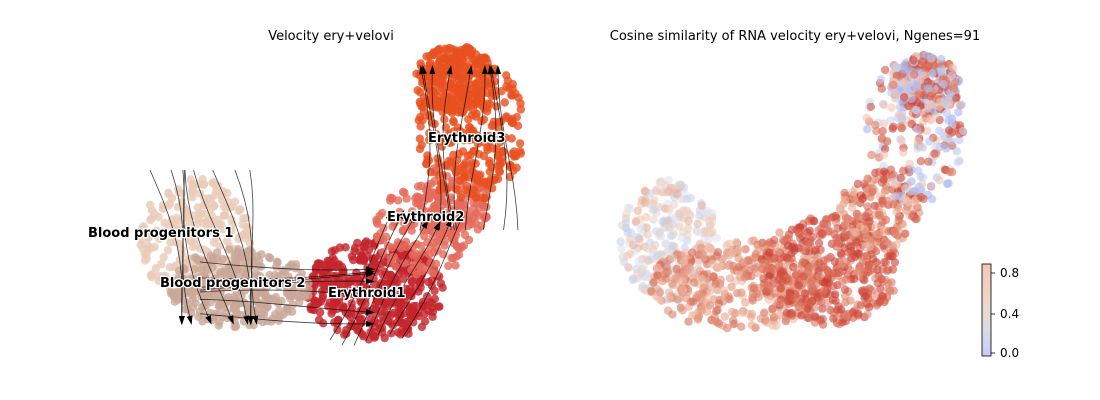  What do you see at coordinates (1009, 273) in the screenshot?
I see `colorbar-tick-label-2: 0.8` at bounding box center [1009, 273].